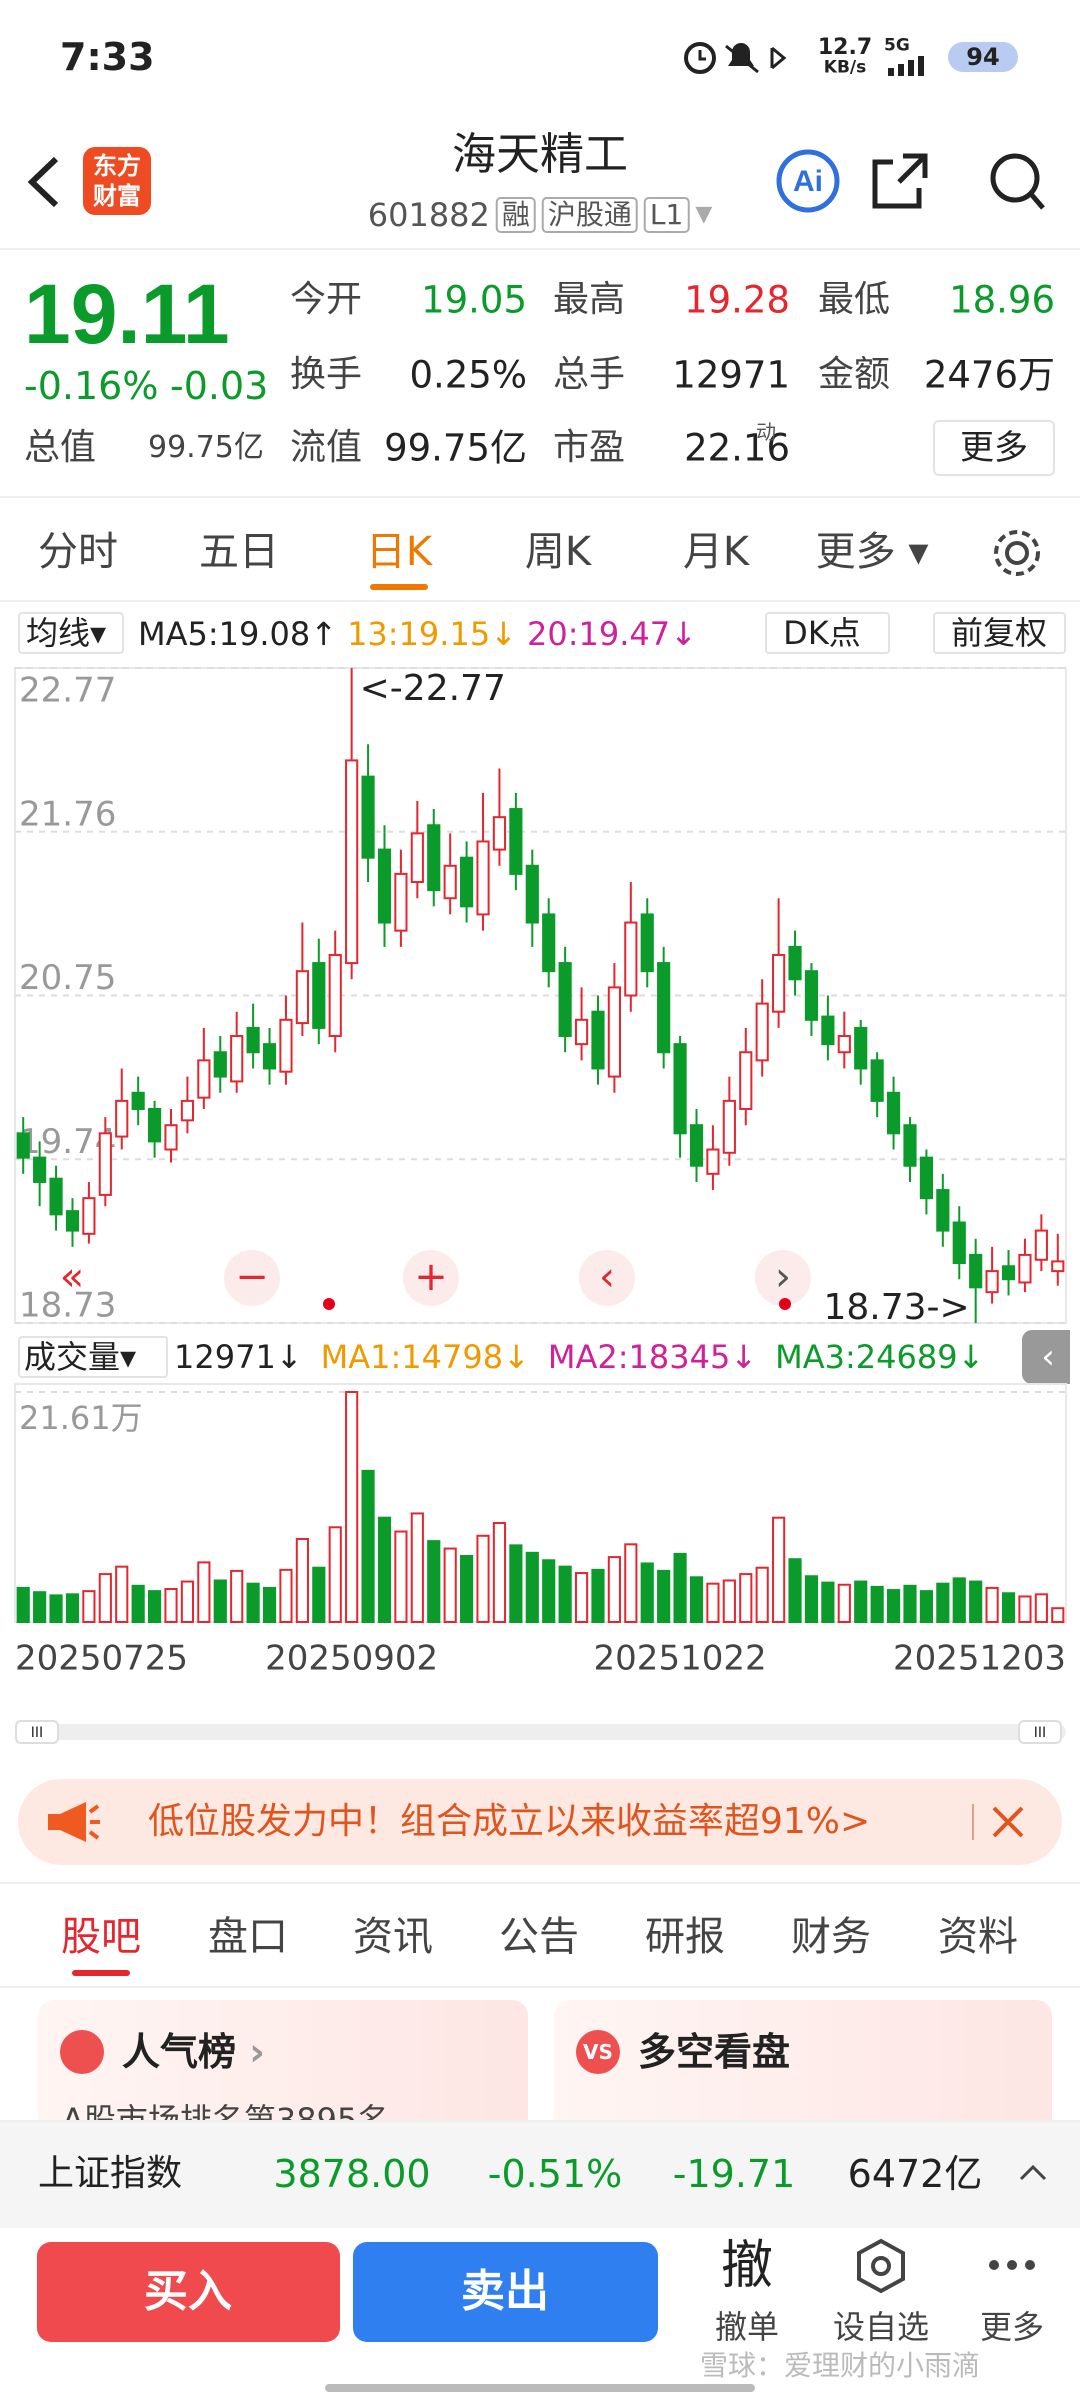 The height and width of the screenshot is (2400, 1080). I want to click on stat-value: 99.75亿, so click(455, 448).